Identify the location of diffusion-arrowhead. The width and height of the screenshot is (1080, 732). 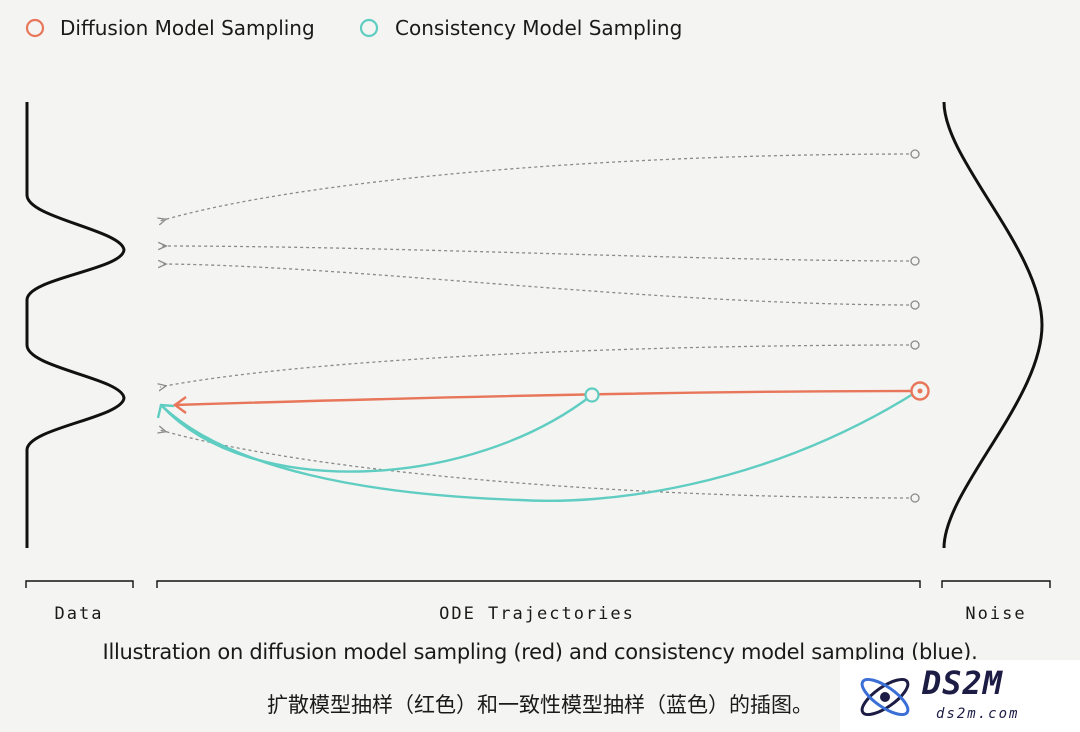
(179, 405).